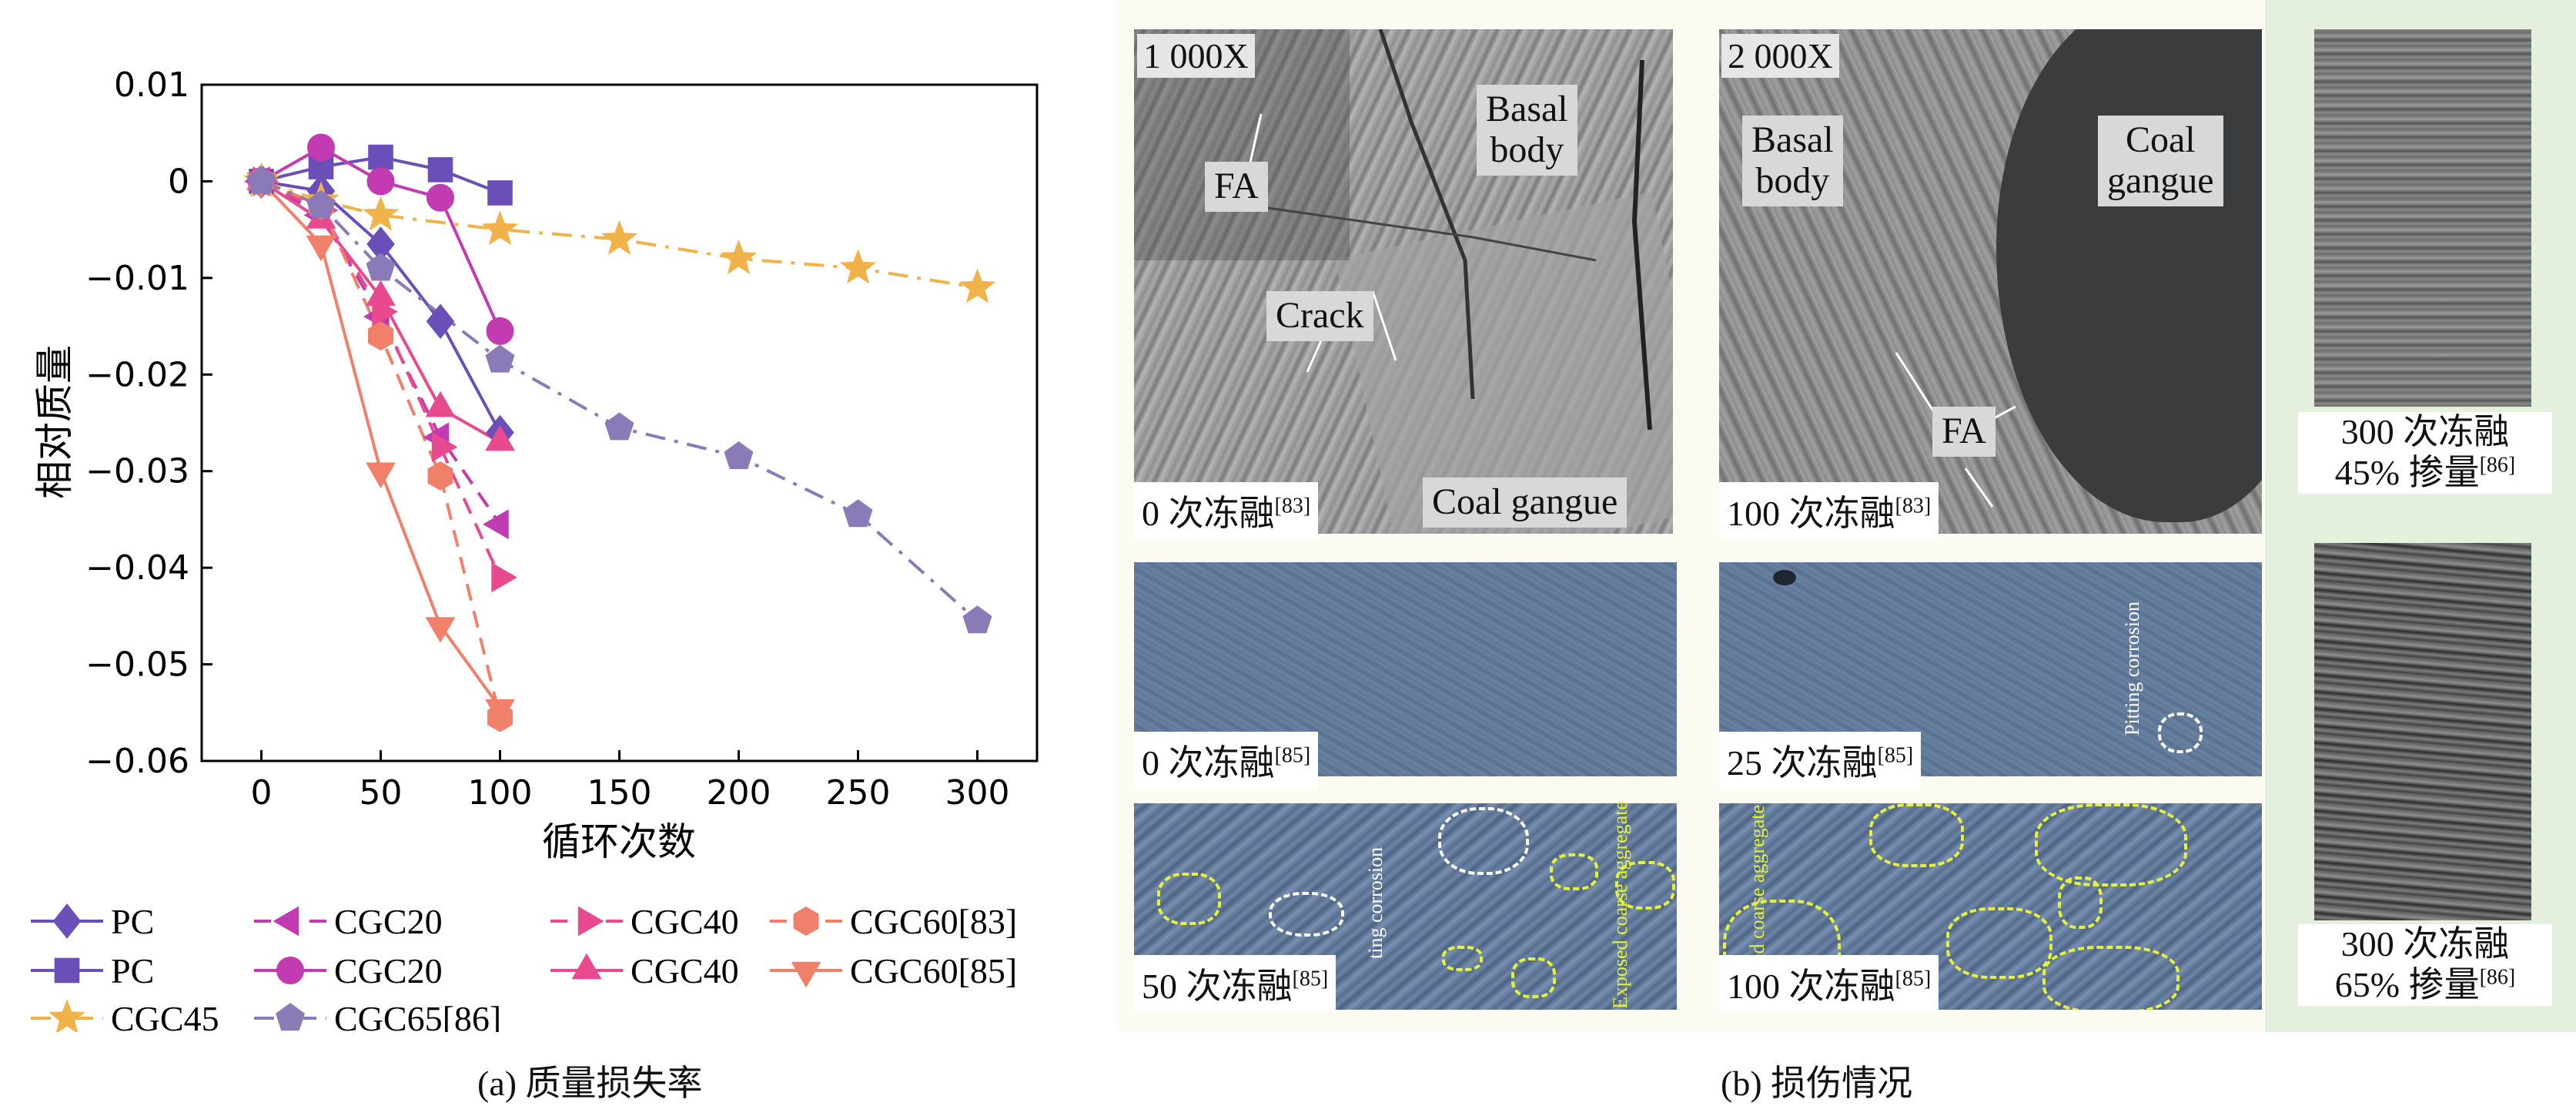 Image resolution: width=2576 pixels, height=1106 pixels. Describe the element at coordinates (151, 85) in the screenshot. I see `y-tick-label: 0.01` at that location.